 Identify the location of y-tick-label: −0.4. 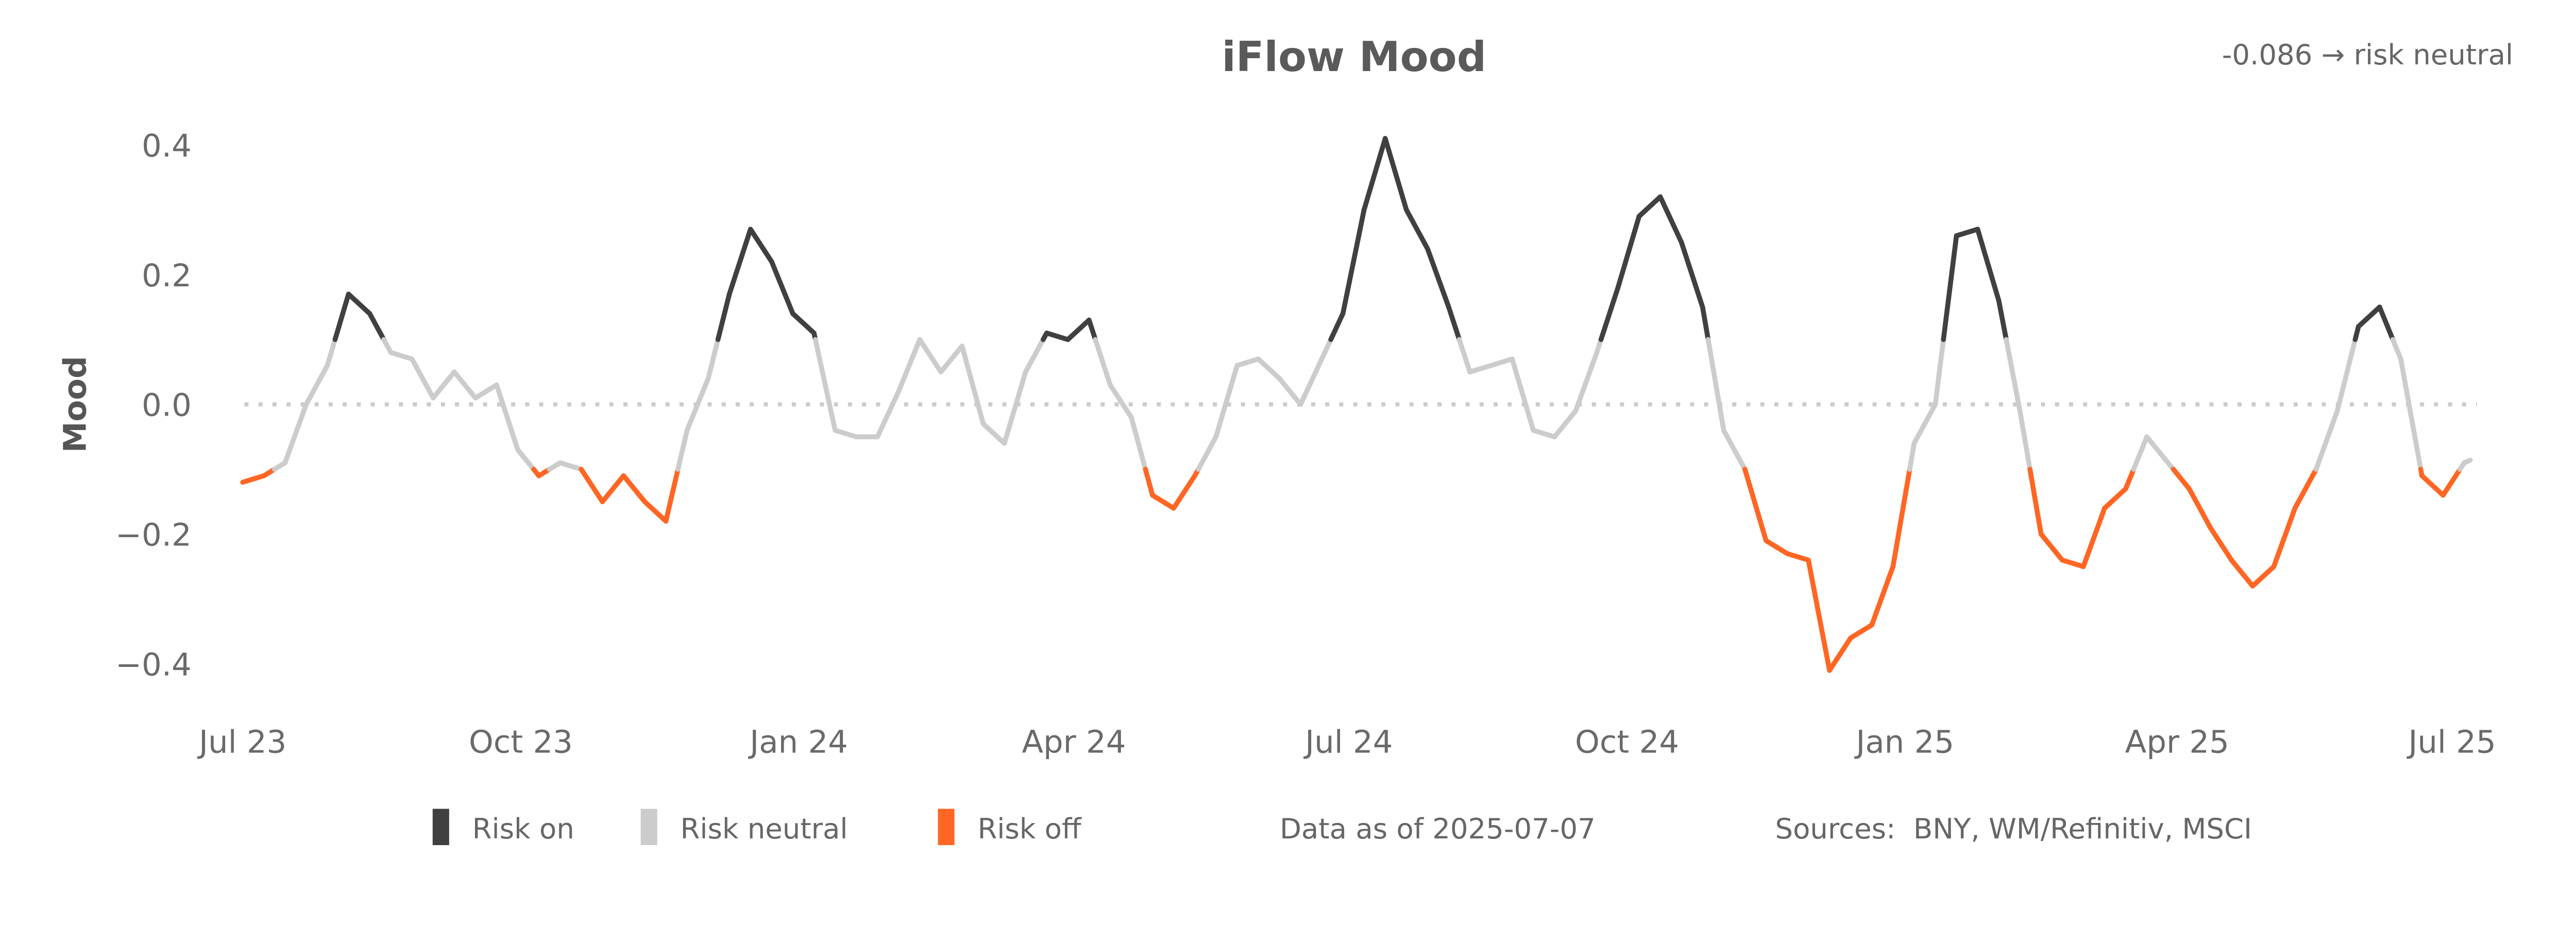
(153, 665).